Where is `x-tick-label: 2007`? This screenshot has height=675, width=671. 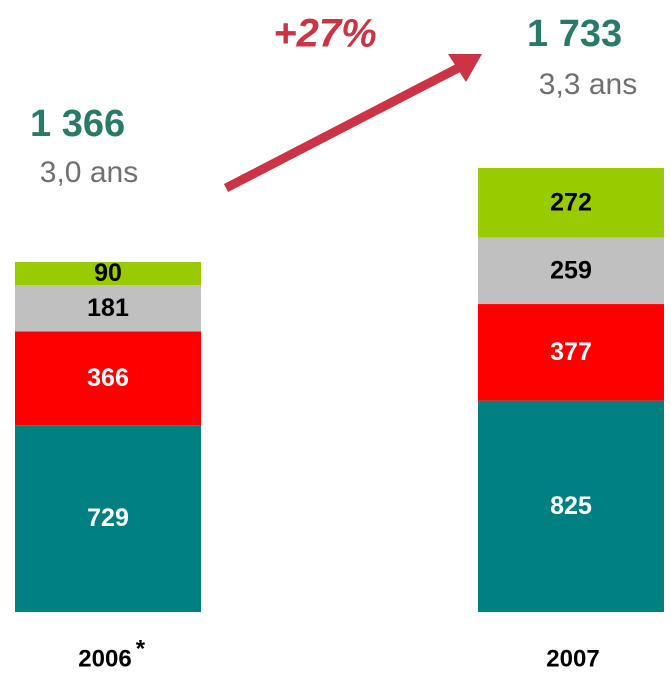 x-tick-label: 2007 is located at coordinates (572, 658).